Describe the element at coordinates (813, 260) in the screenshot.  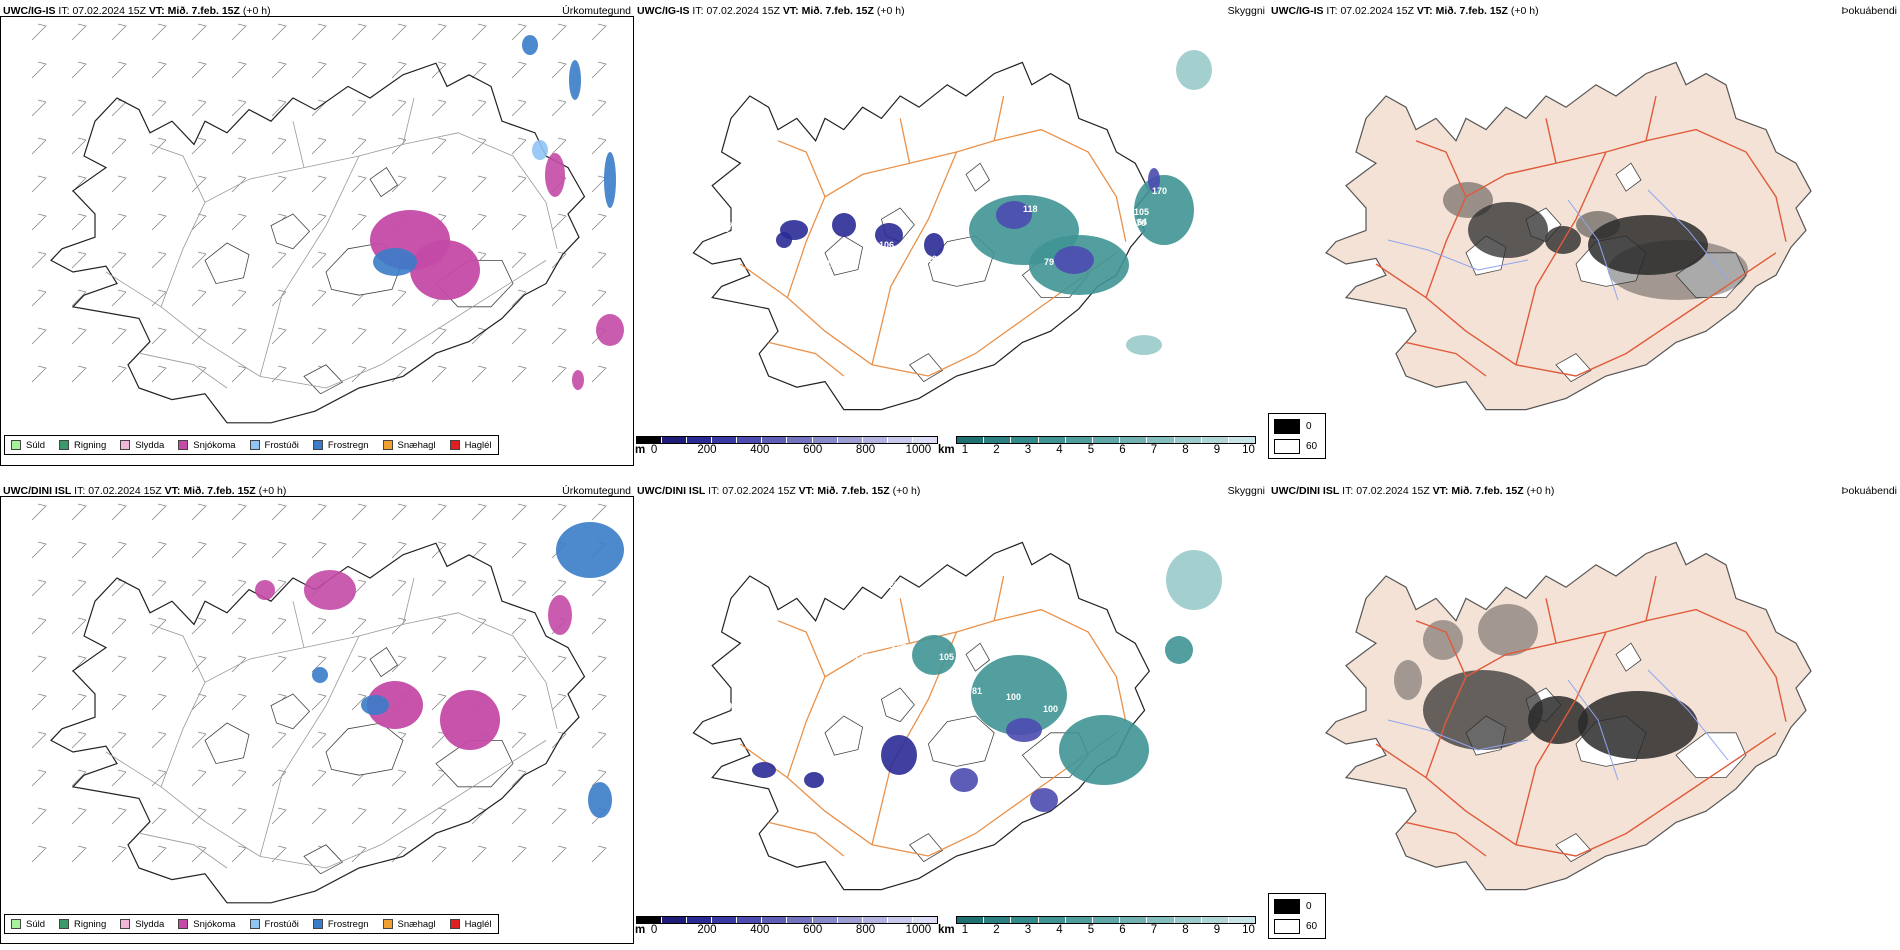
I see `visibility-value: 108` at that location.